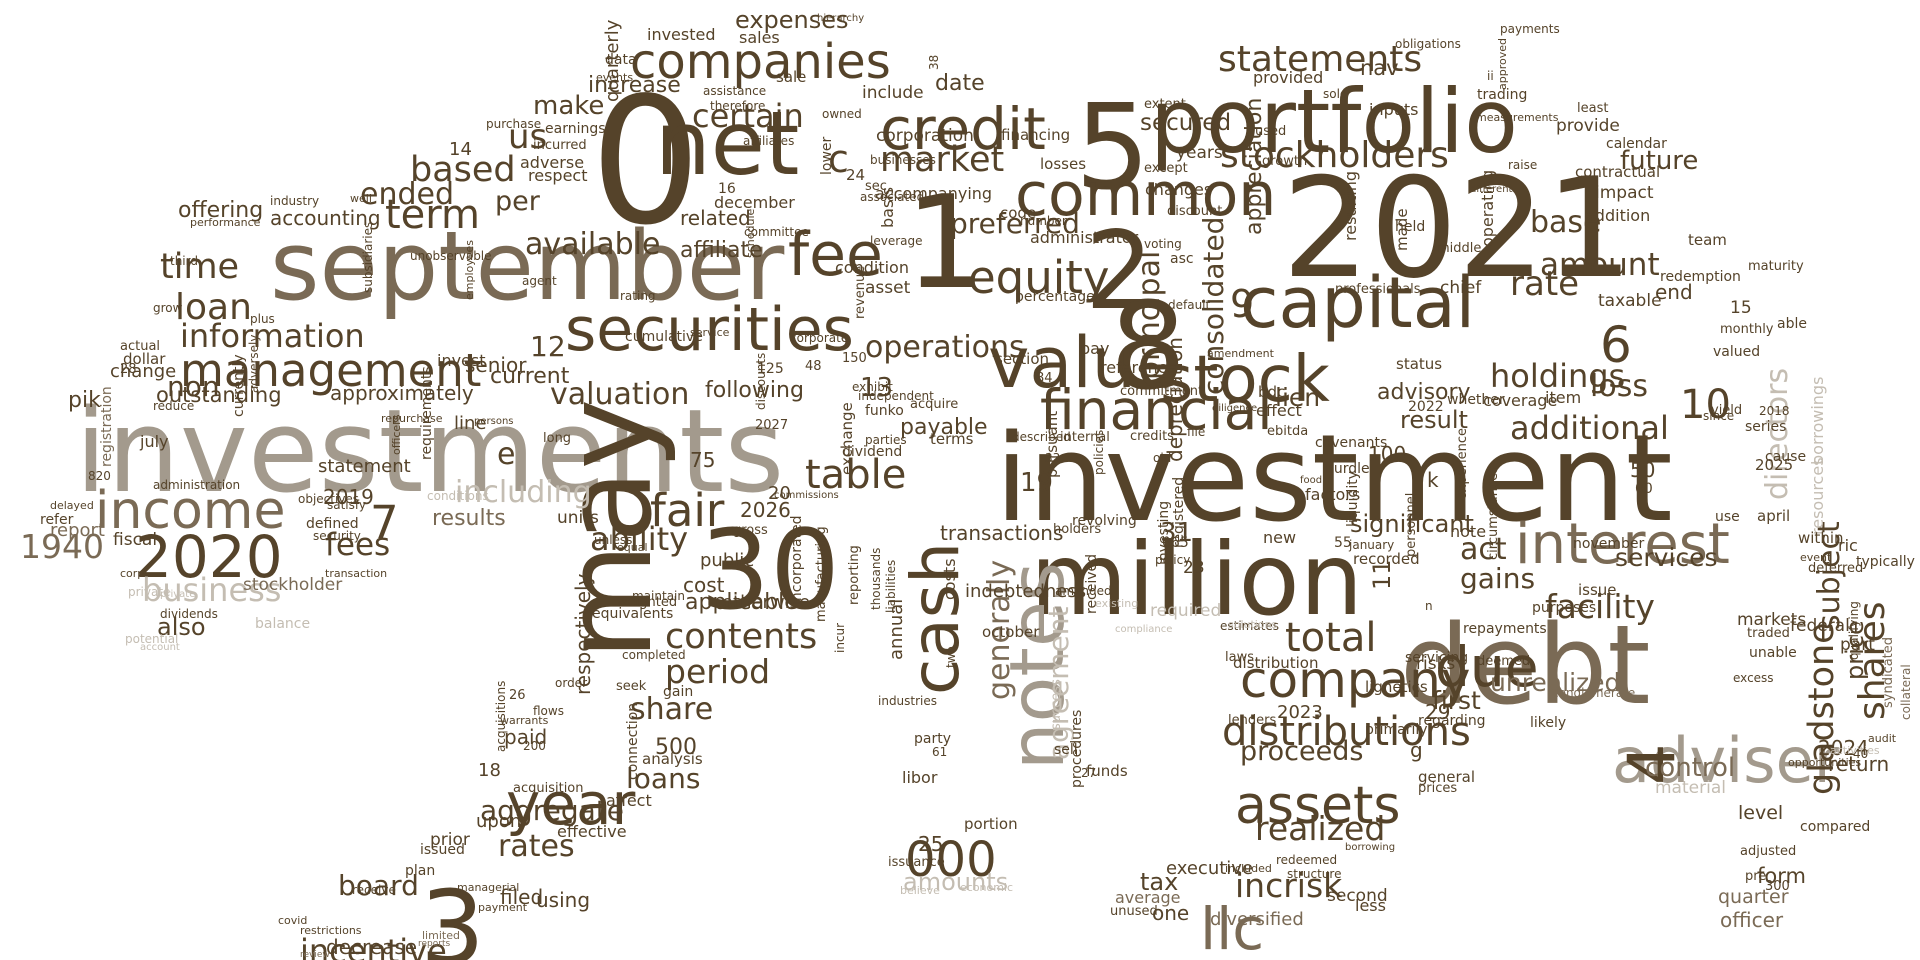  I want to click on cloud-word: certain, so click(748, 116).